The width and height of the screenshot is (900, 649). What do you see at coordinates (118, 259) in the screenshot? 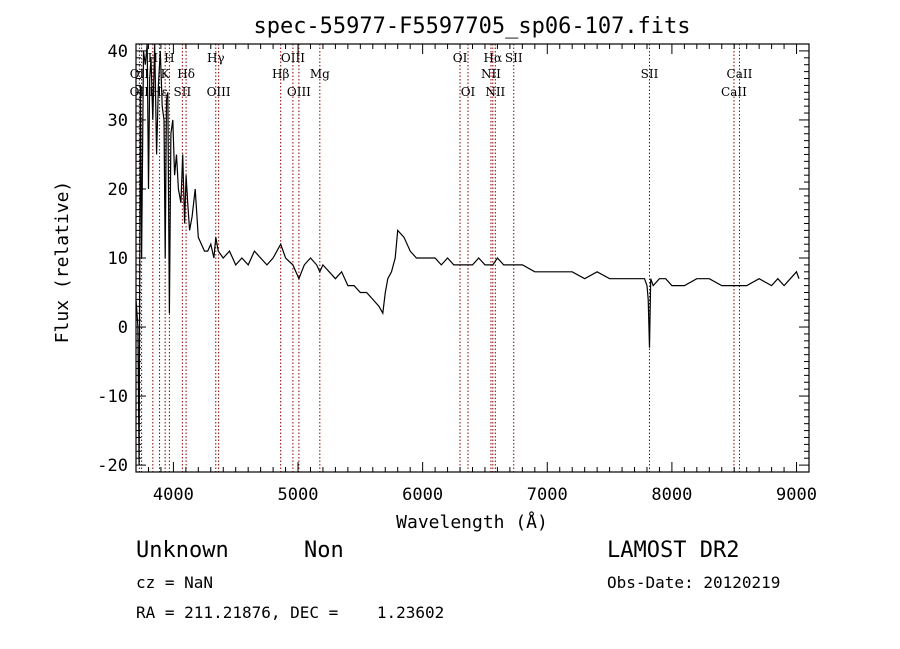
I see `y-tick-label: 10` at bounding box center [118, 259].